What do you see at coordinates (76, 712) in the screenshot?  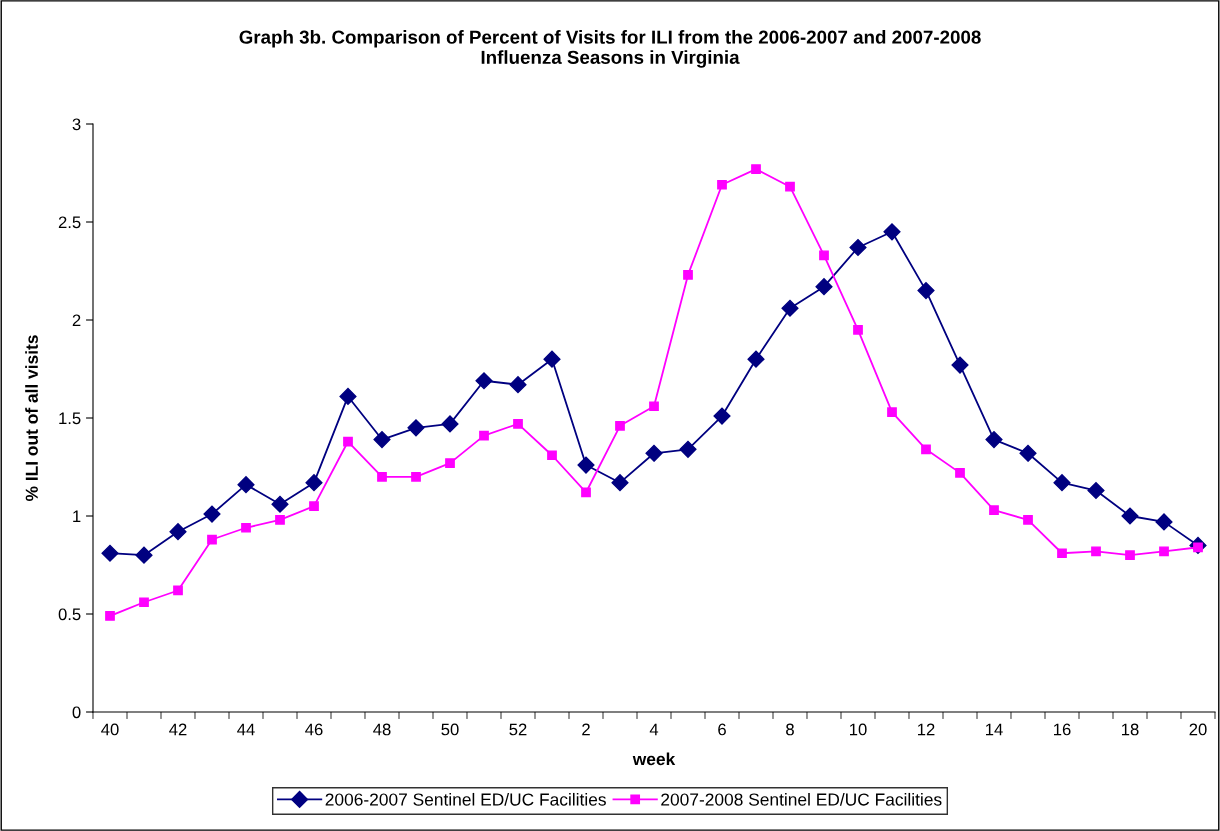 I see `y-tick-label: 0` at bounding box center [76, 712].